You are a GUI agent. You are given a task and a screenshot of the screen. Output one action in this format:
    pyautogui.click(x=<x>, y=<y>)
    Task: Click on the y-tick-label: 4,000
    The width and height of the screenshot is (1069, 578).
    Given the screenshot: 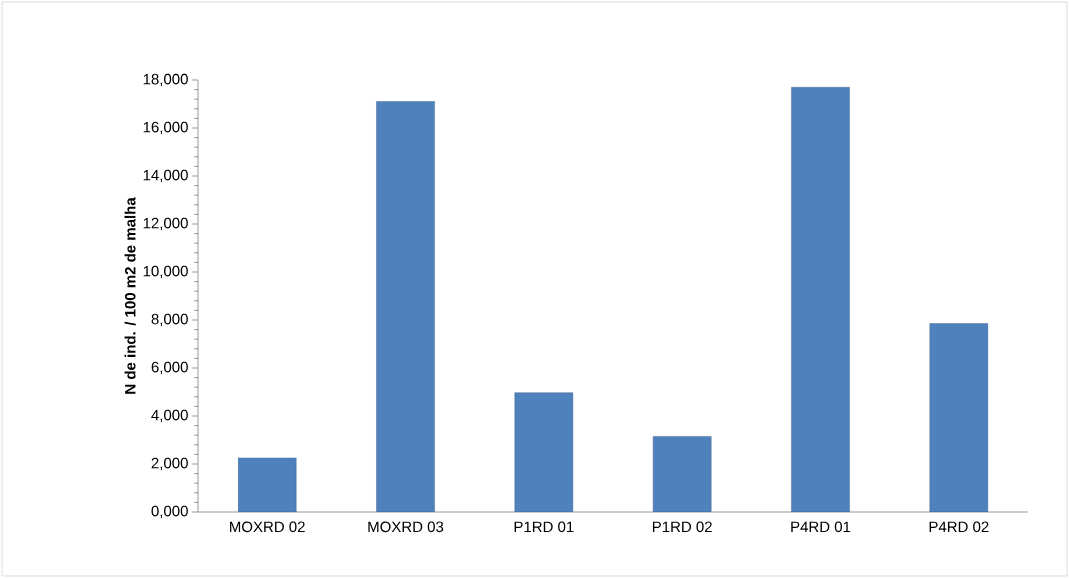 What is the action you would take?
    pyautogui.click(x=169, y=416)
    